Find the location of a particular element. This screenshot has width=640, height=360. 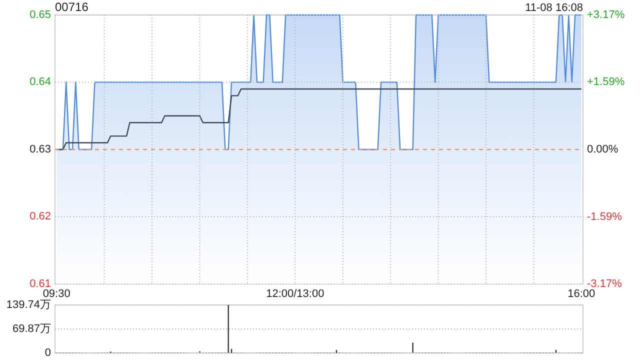

y-tick-label: 0.65 is located at coordinates (40, 14).